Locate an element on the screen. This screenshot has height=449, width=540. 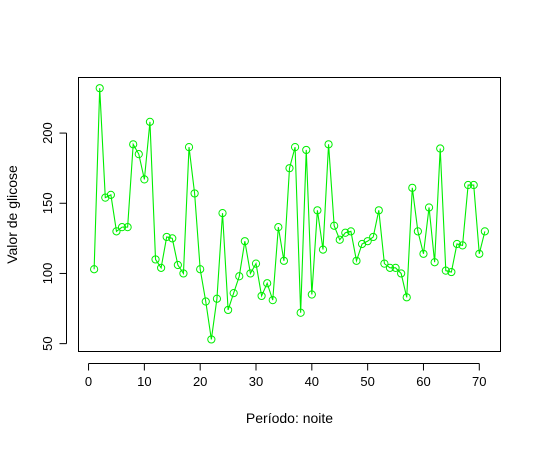
x-tick-label: 0 is located at coordinates (88, 381).